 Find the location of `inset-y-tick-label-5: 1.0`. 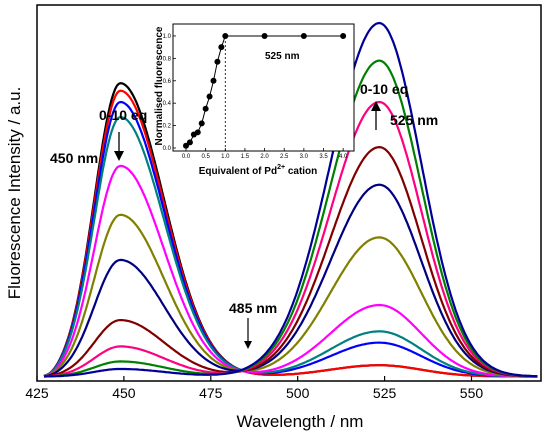

inset-y-tick-label-5: 1.0 is located at coordinates (167, 37).